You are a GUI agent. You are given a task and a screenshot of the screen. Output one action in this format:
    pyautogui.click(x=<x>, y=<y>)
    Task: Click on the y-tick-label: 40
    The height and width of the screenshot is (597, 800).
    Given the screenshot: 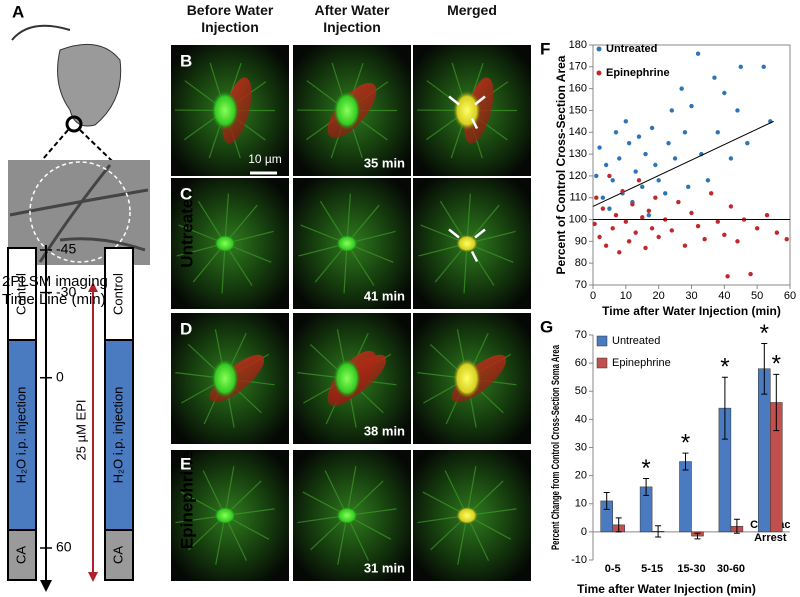 What is the action you would take?
    pyautogui.click(x=581, y=419)
    